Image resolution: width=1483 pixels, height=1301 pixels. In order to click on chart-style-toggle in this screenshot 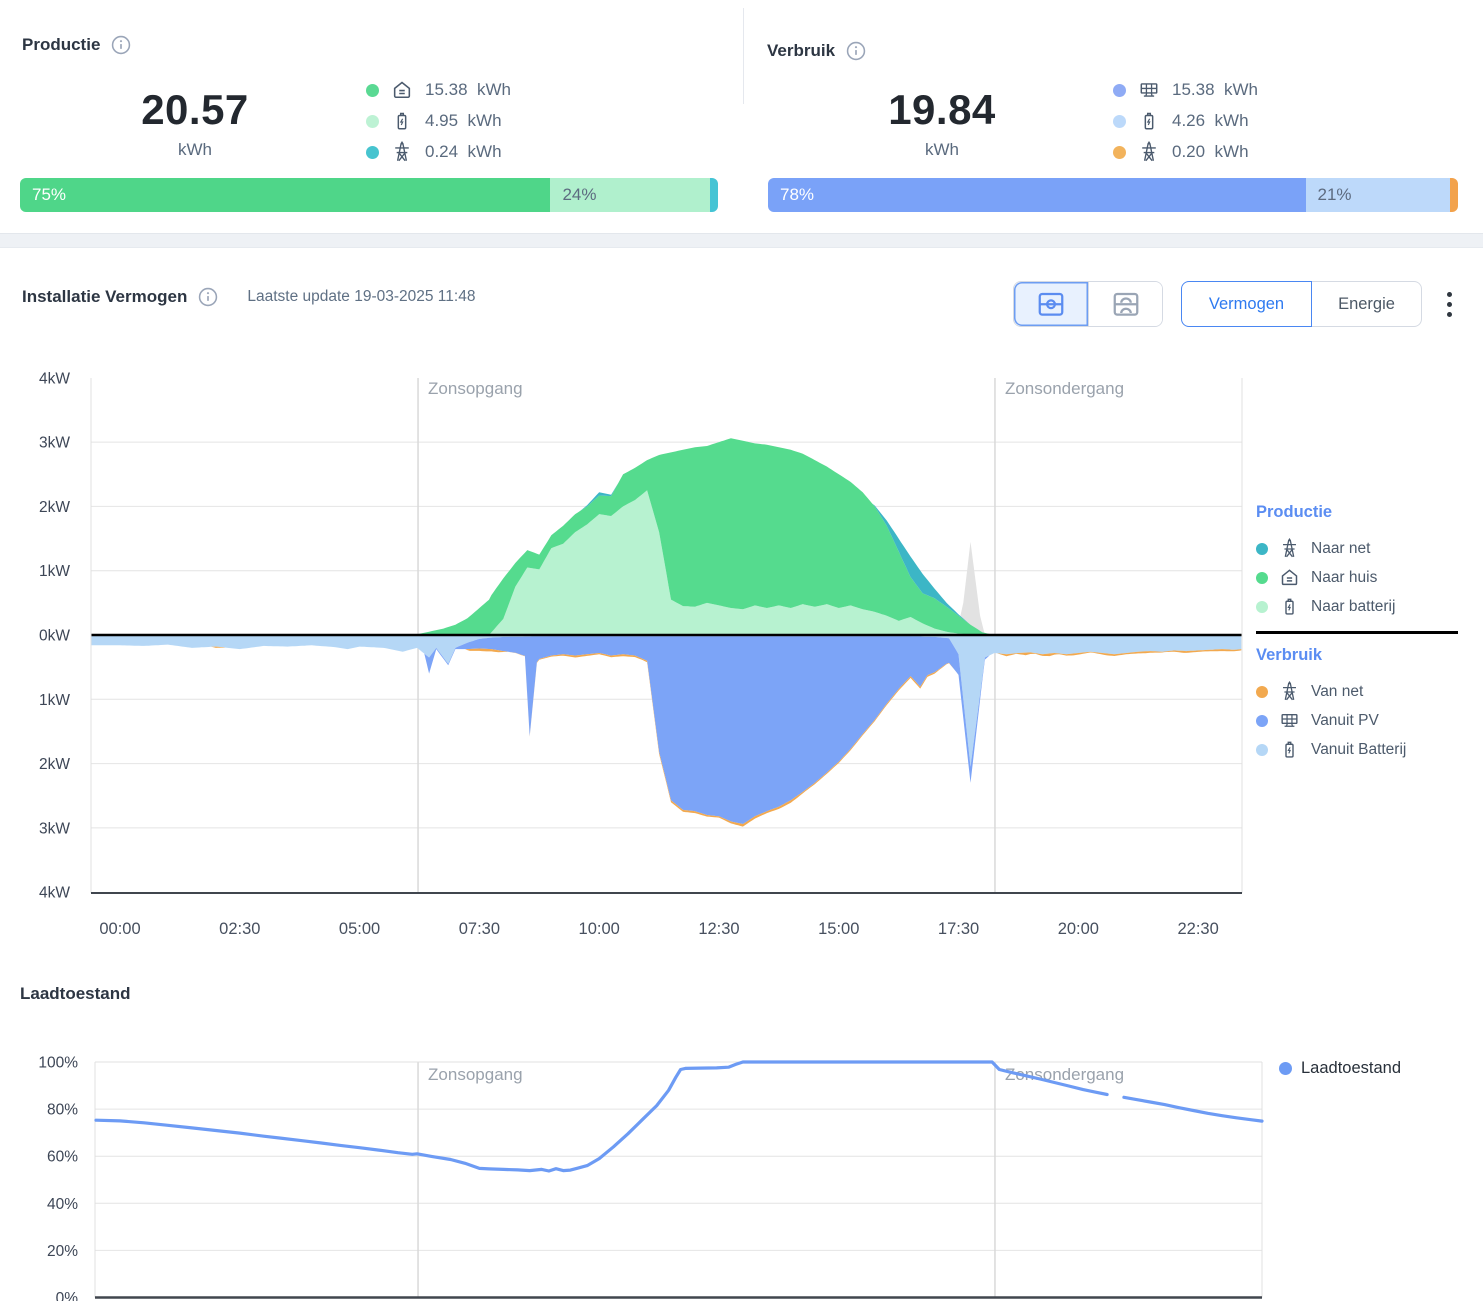, I will do `click(1088, 304)`.